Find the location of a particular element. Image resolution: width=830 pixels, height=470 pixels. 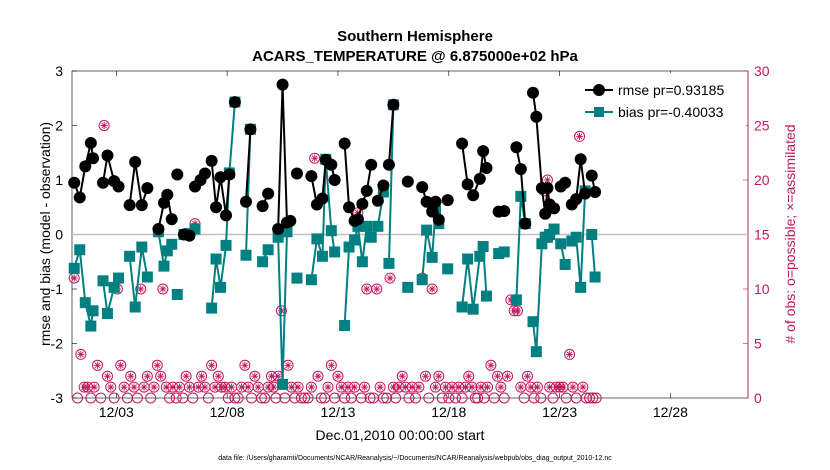

rmse-series-line is located at coordinates (391, 134).